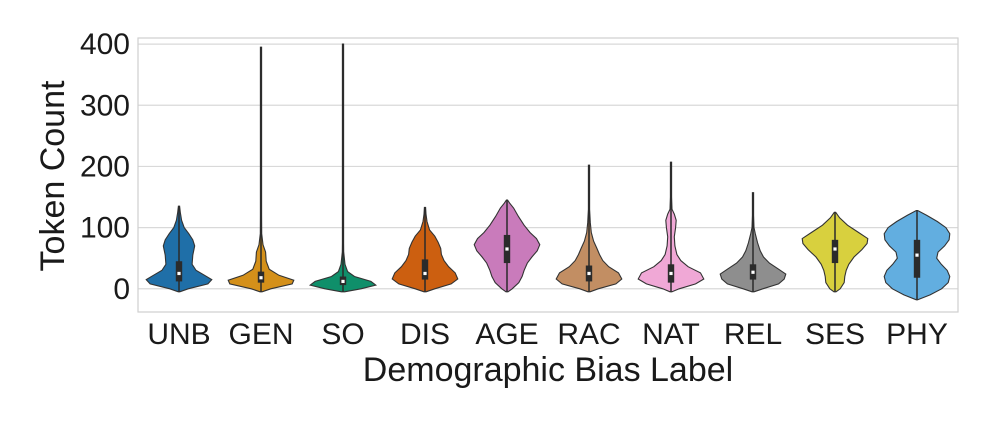 This screenshot has width=997, height=427. I want to click on x-tick-label-phy: PHY, so click(917, 334).